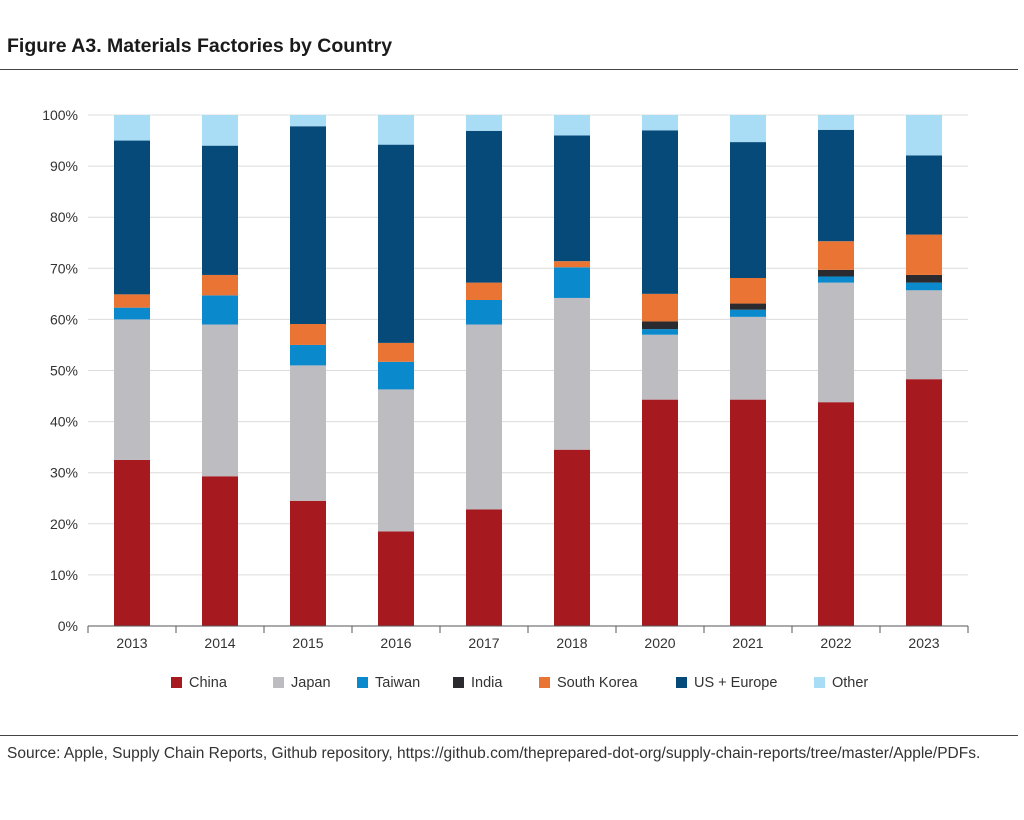  What do you see at coordinates (835, 643) in the screenshot?
I see `x-tick-label: 2022` at bounding box center [835, 643].